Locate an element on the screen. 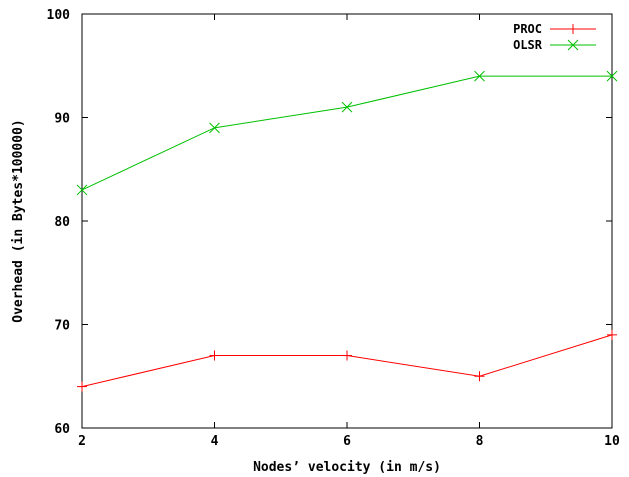 This screenshot has height=477, width=629. y-tick-label: 100 is located at coordinates (59, 15).